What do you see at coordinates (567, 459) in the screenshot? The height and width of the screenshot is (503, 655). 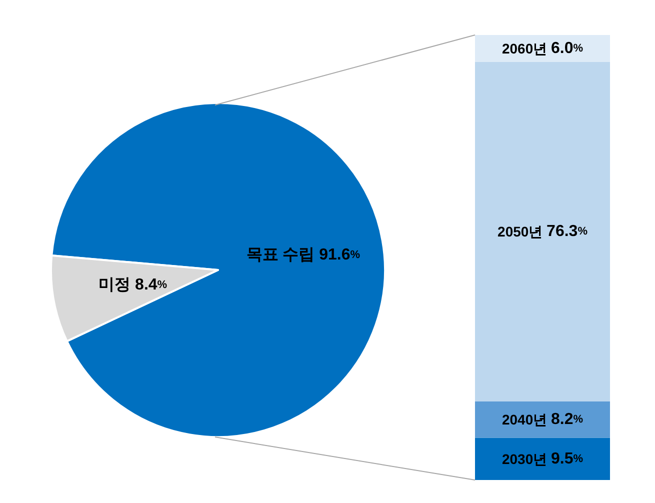 I see `data-label: 9.5%` at bounding box center [567, 459].